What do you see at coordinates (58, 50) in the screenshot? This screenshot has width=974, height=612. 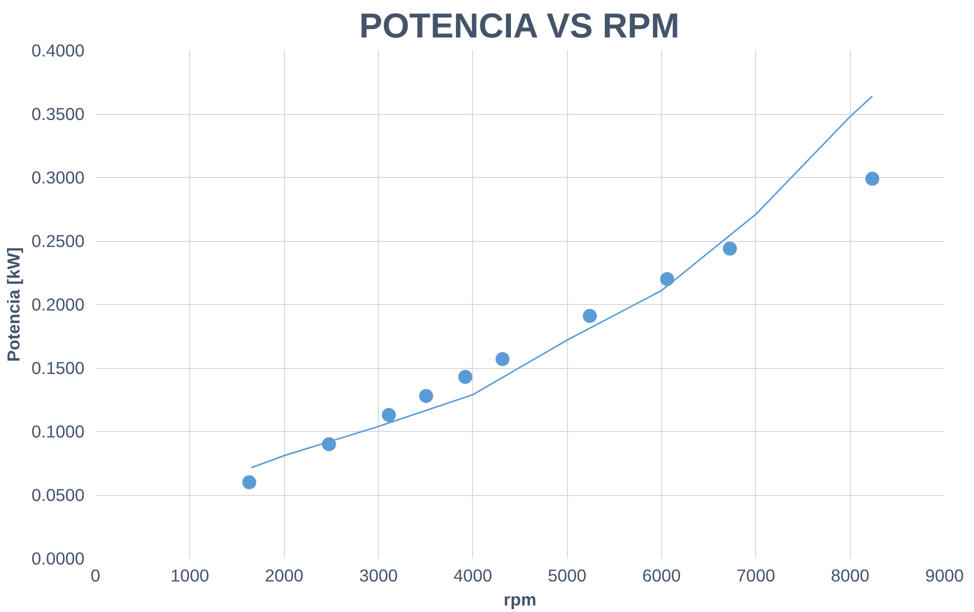 I see `y-tick-label: 0.4000` at bounding box center [58, 50].